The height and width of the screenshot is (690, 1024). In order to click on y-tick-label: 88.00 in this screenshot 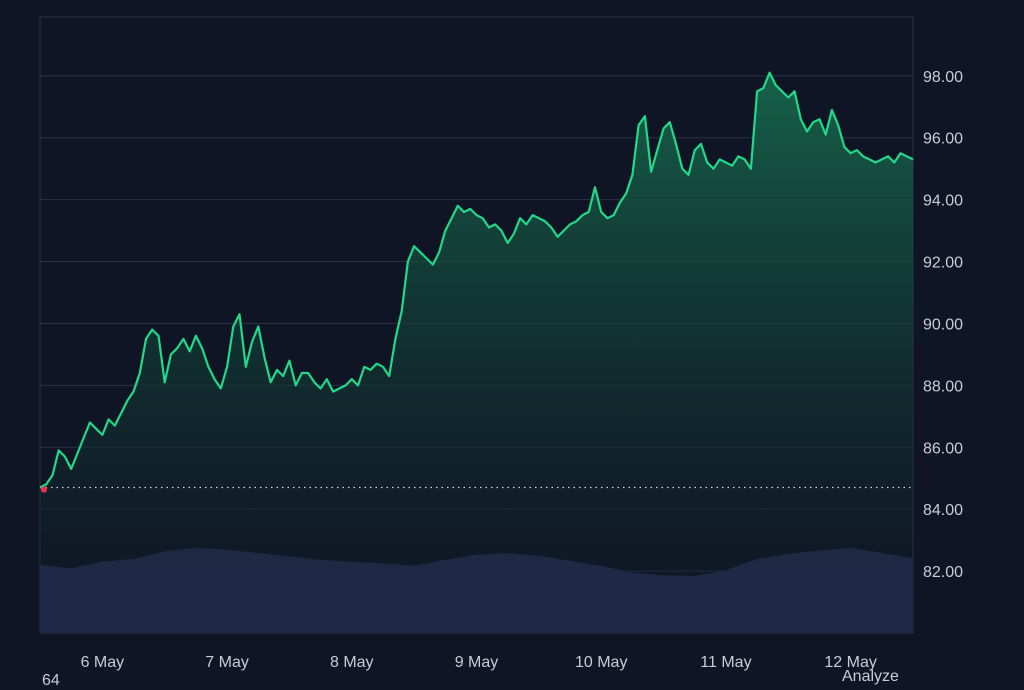, I will do `click(943, 386)`.